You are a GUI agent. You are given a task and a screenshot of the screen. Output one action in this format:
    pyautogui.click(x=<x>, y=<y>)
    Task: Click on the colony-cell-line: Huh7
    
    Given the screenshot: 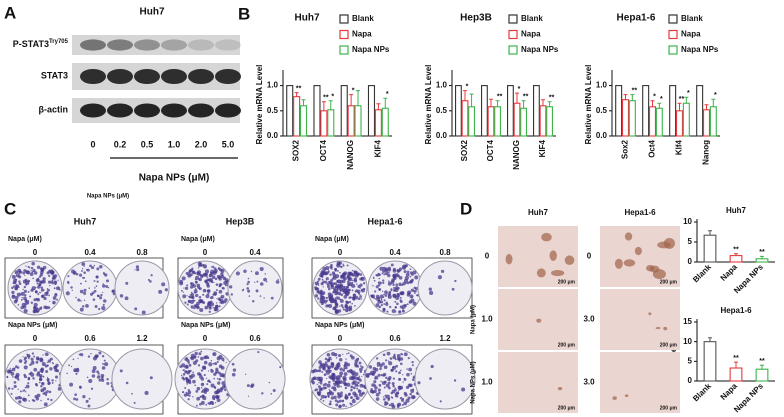 What is the action you would take?
    pyautogui.click(x=85, y=221)
    